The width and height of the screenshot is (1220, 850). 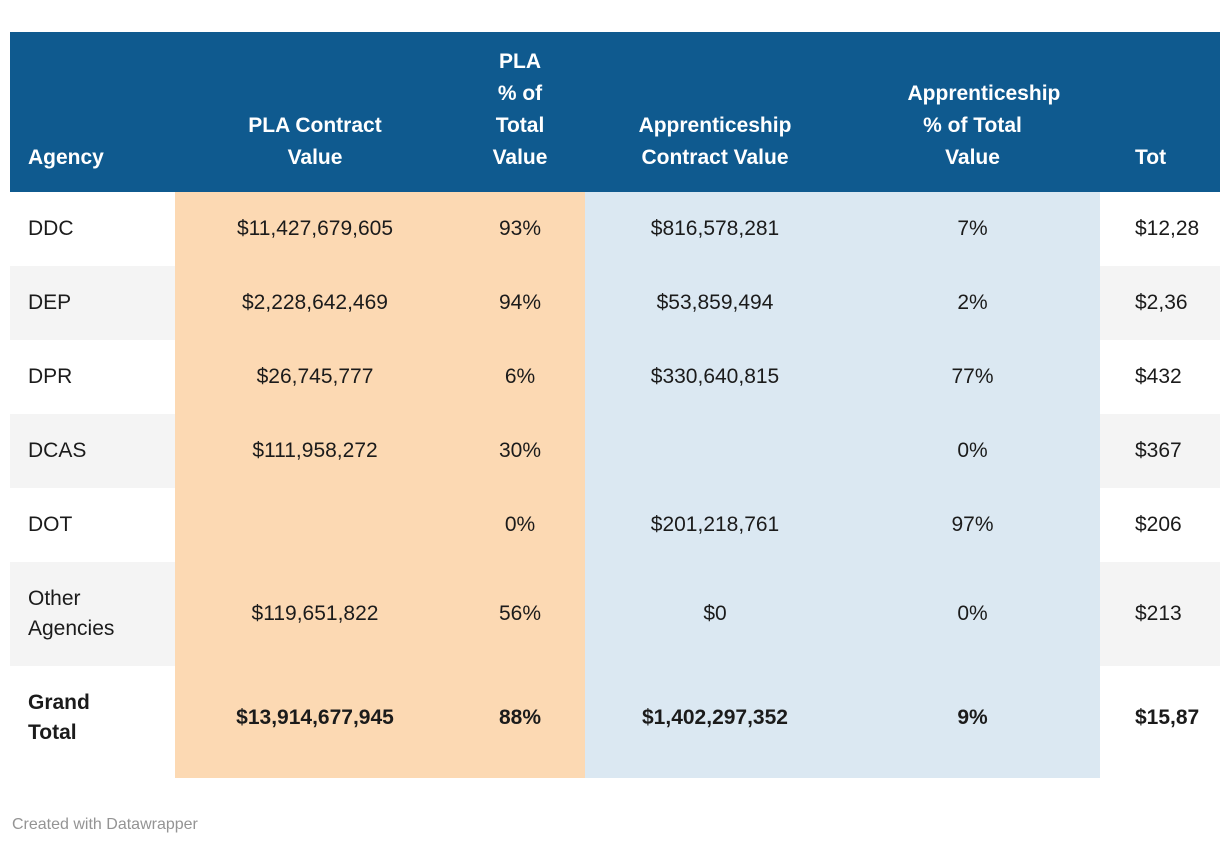 I want to click on cell-app-pct: 97%, so click(x=972, y=525).